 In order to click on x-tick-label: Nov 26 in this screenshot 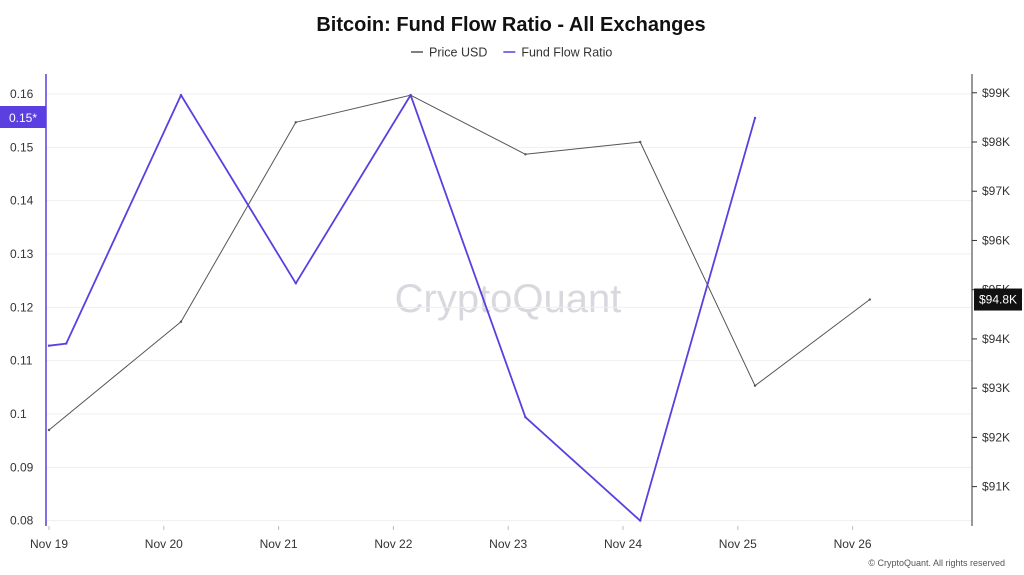, I will do `click(853, 544)`.